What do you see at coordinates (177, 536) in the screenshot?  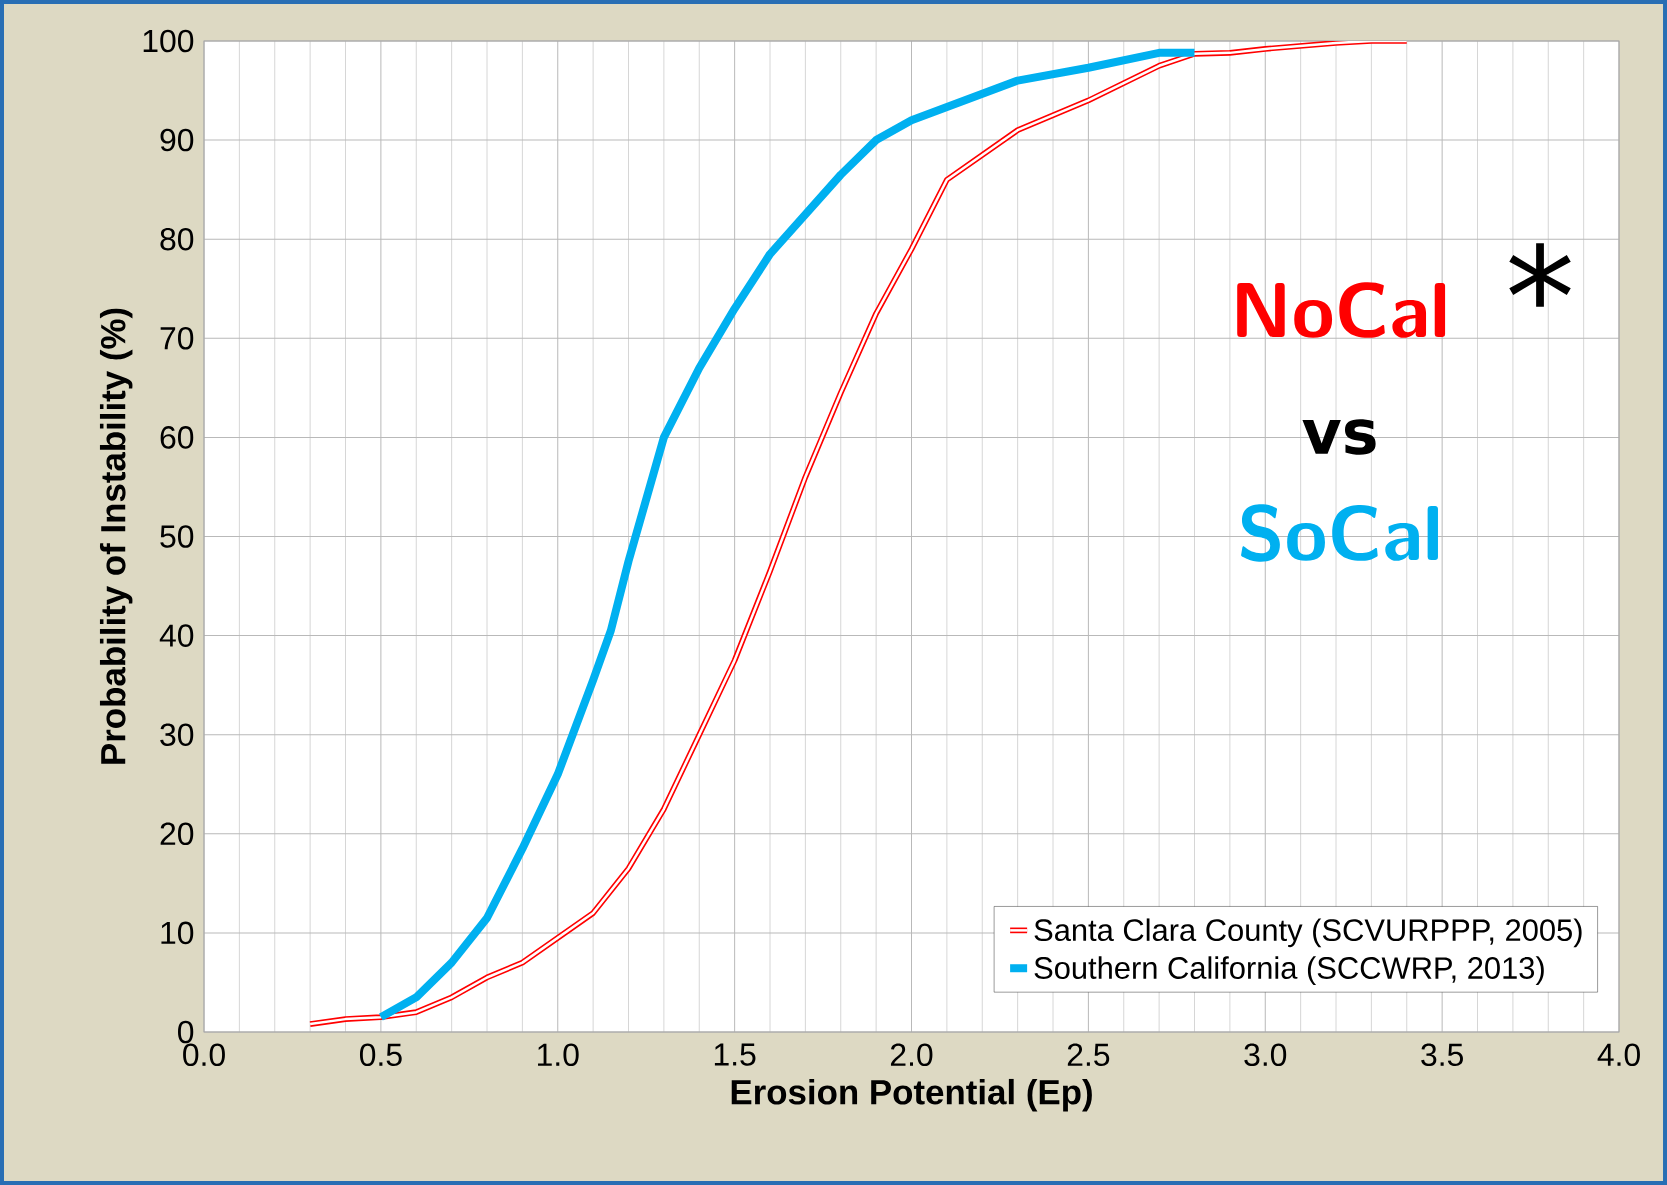 I see `y-tick-label: 50` at bounding box center [177, 536].